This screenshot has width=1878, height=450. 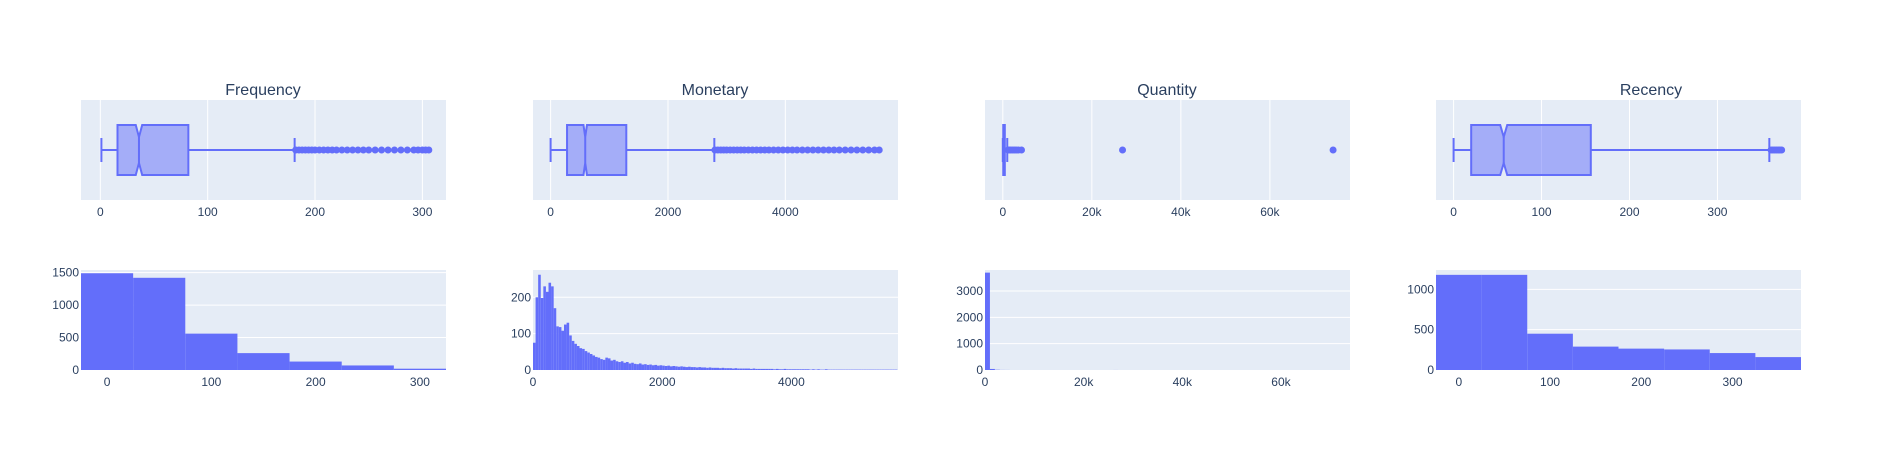 What do you see at coordinates (521, 297) in the screenshot?
I see `y-tick-label: 200` at bounding box center [521, 297].